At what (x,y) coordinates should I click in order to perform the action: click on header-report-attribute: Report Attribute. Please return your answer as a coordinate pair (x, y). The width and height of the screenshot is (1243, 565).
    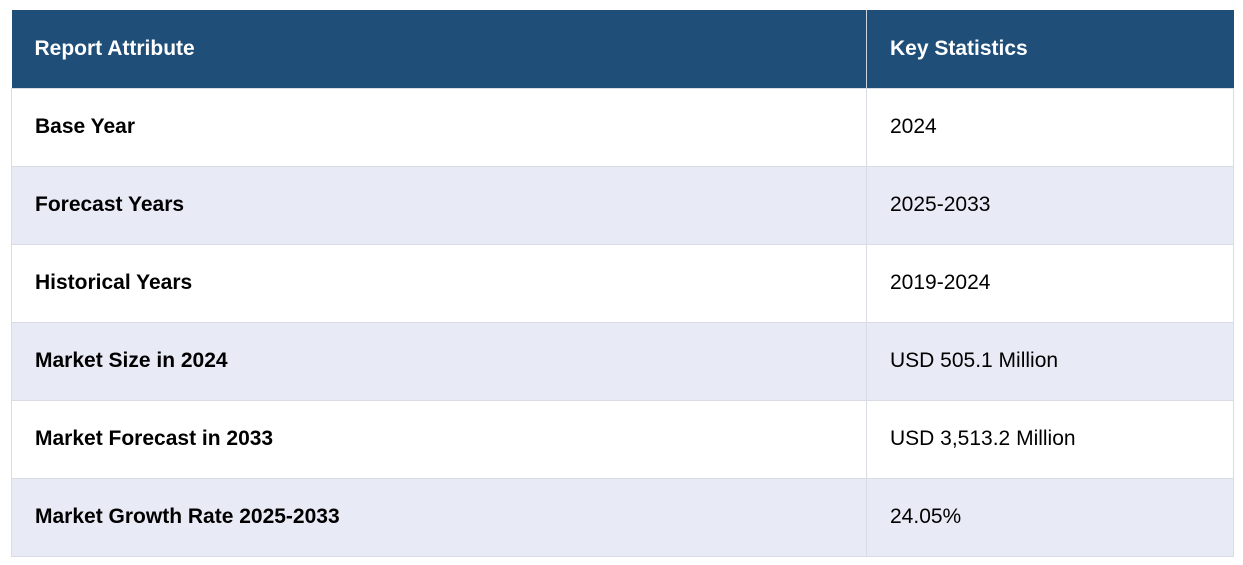
    Looking at the image, I should click on (439, 49).